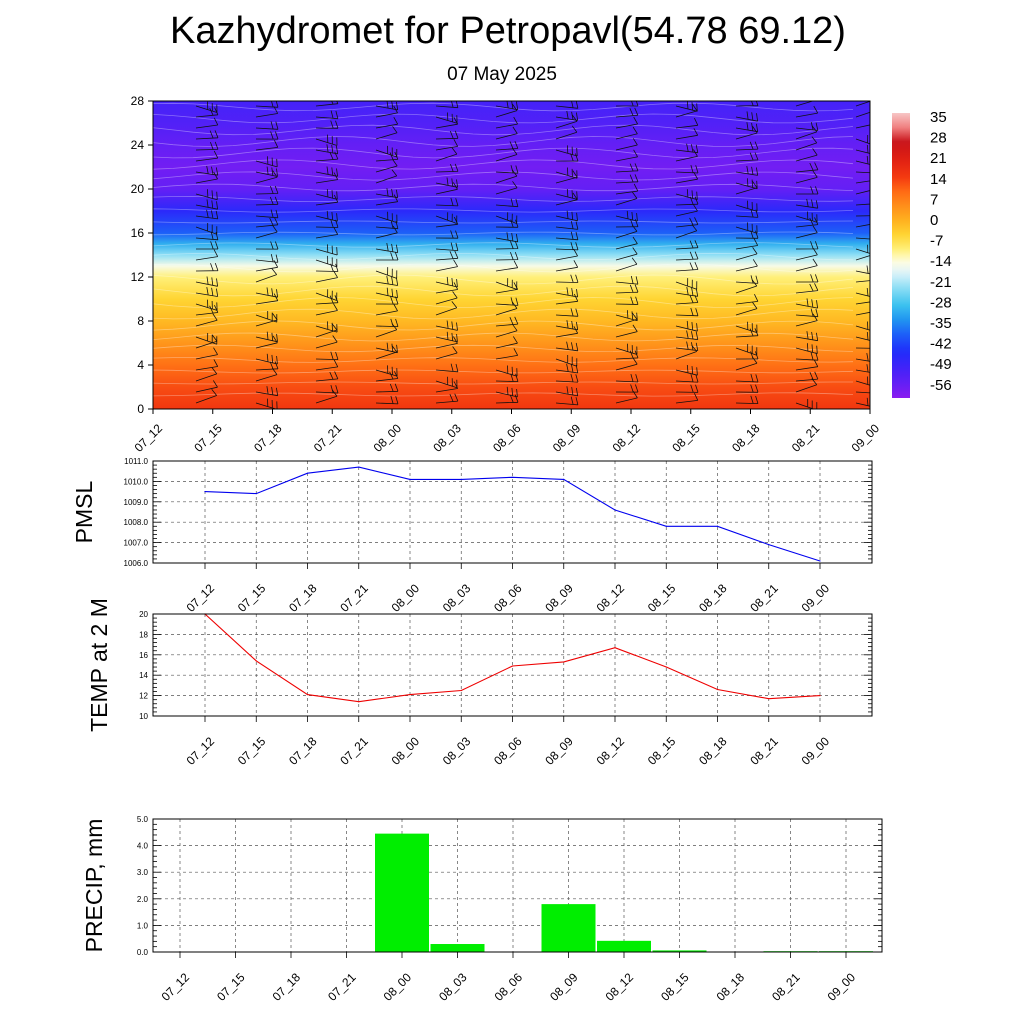  I want to click on colorbar-label: 35, so click(938, 117).